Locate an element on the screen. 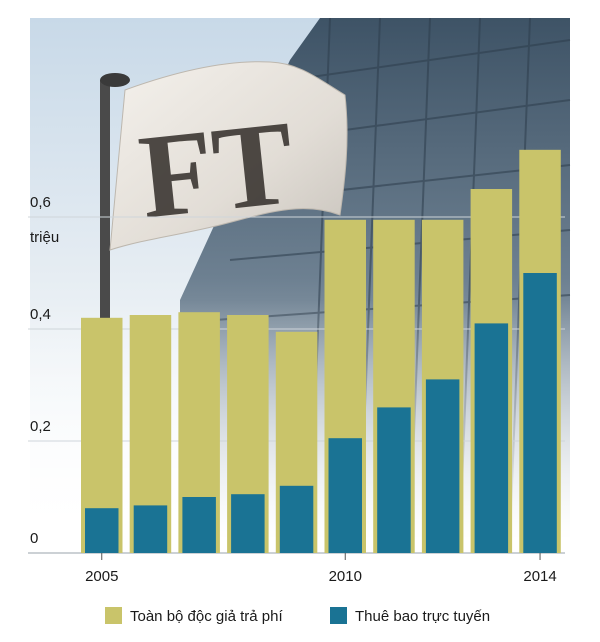 This screenshot has height=642, width=600. y-tick-label: 0,4 is located at coordinates (40, 314).